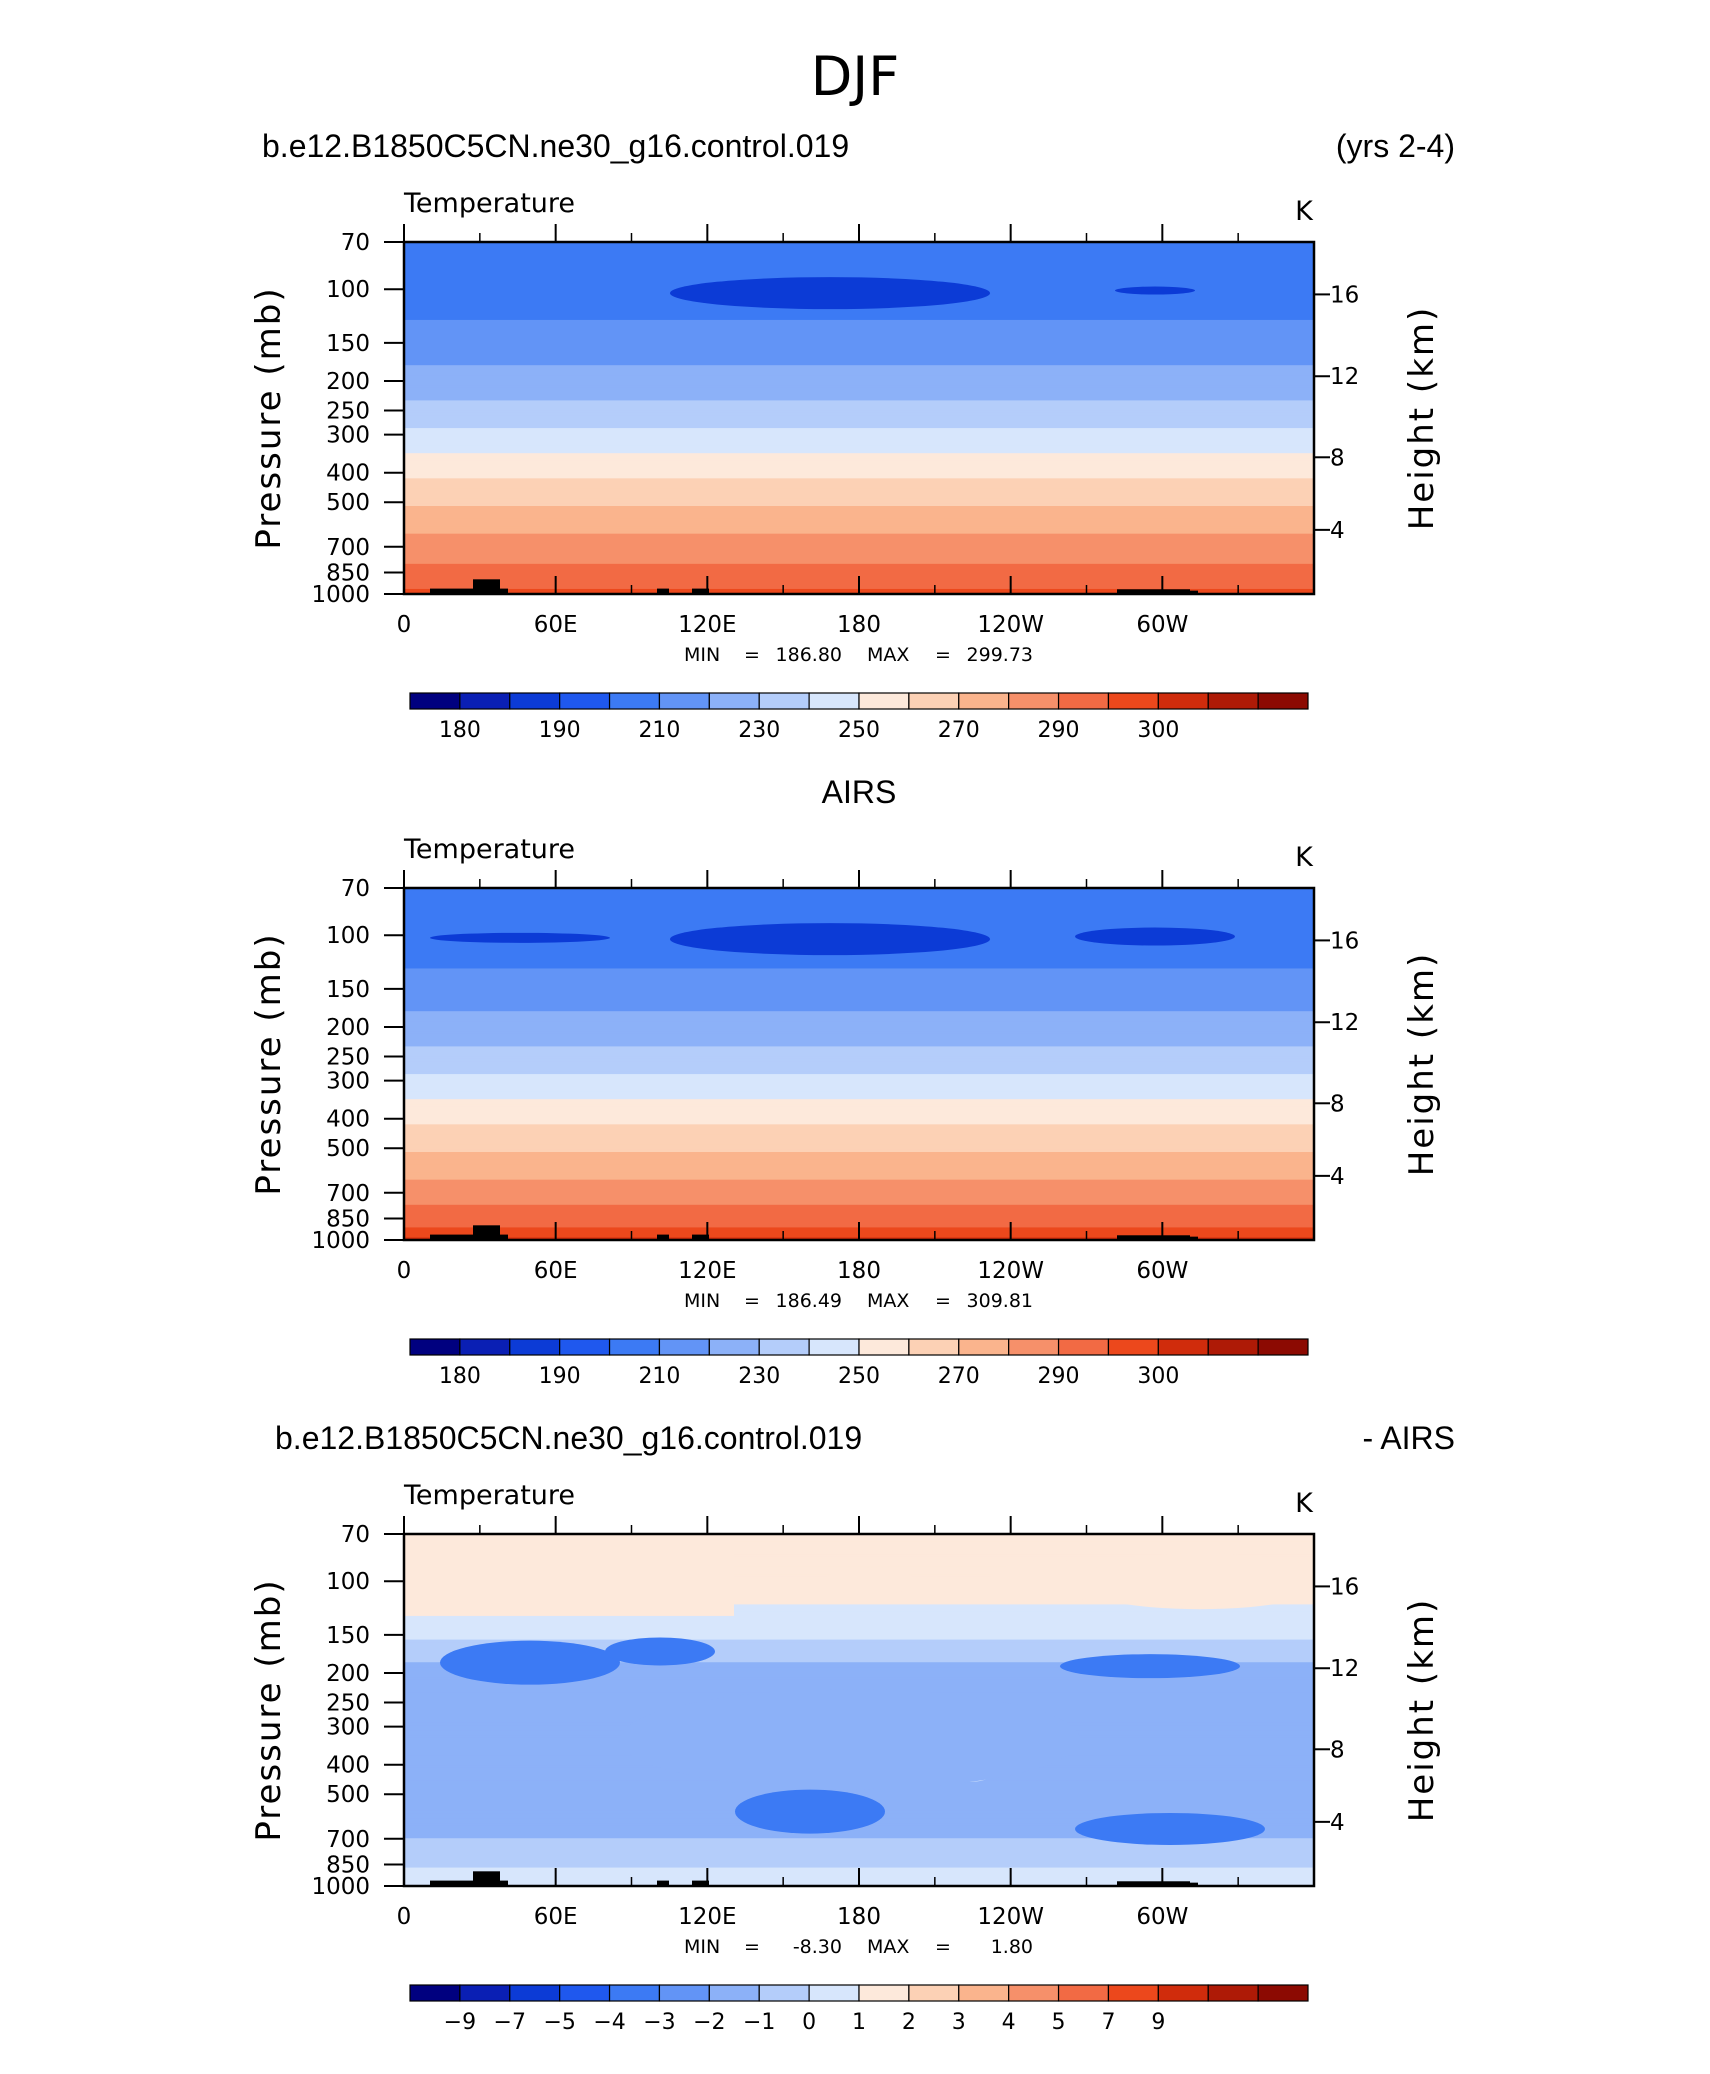 This screenshot has width=1710, height=2074. Describe the element at coordinates (460, 2022) in the screenshot. I see `colorbar-label: −9` at that location.